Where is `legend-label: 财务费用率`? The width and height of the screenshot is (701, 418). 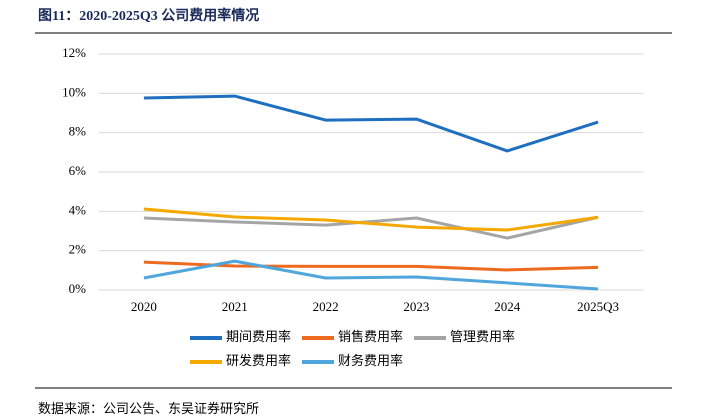
legend-label: 财务费用率 is located at coordinates (370, 360).